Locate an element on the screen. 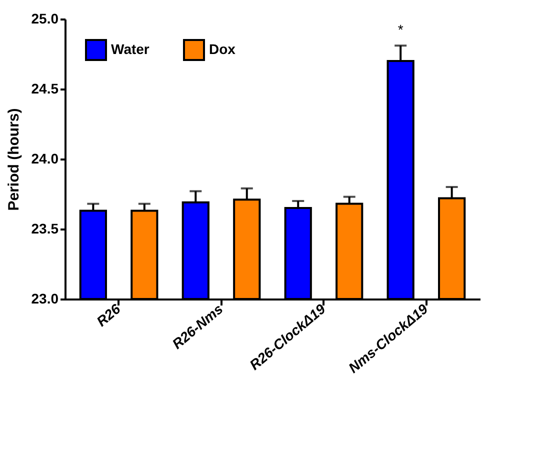  legend-label: Dox is located at coordinates (222, 49).